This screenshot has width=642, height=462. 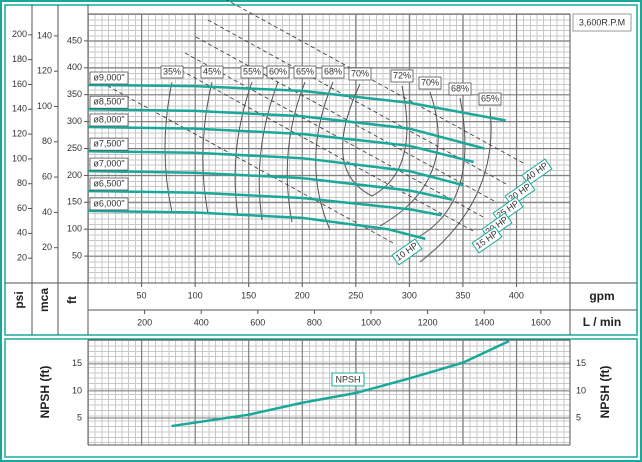 I want to click on y3-tick-label: 80, so click(x=22, y=183).